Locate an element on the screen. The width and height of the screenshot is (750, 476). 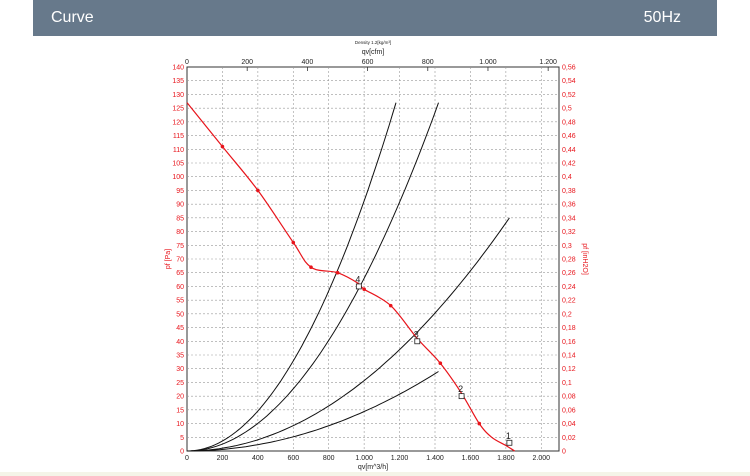
chart-title: Density 1.2[kg/m³] is located at coordinates (373, 42).